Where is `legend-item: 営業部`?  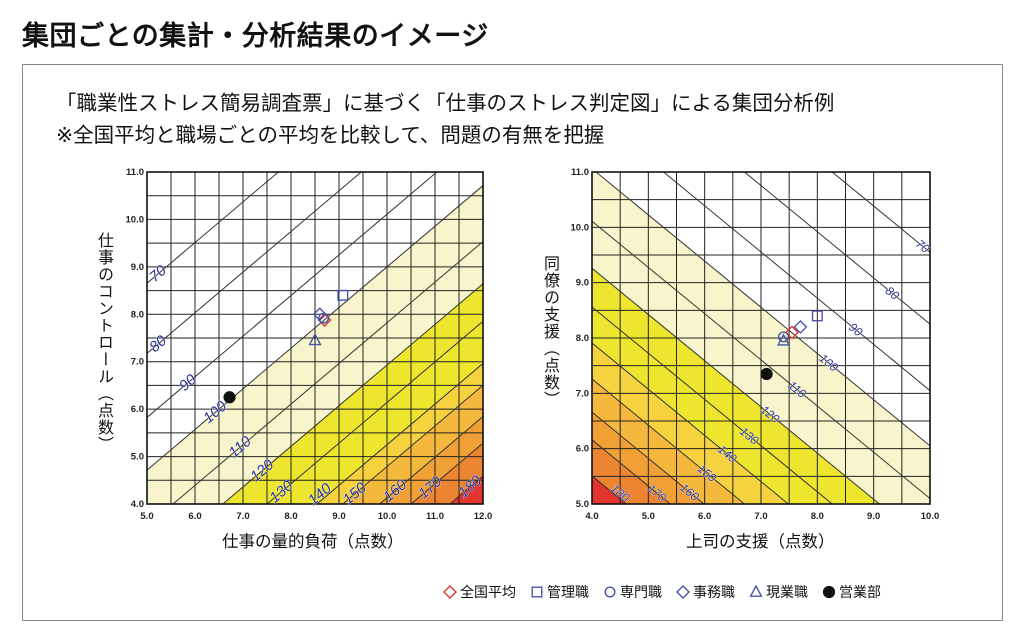 legend-item: 営業部 is located at coordinates (851, 592).